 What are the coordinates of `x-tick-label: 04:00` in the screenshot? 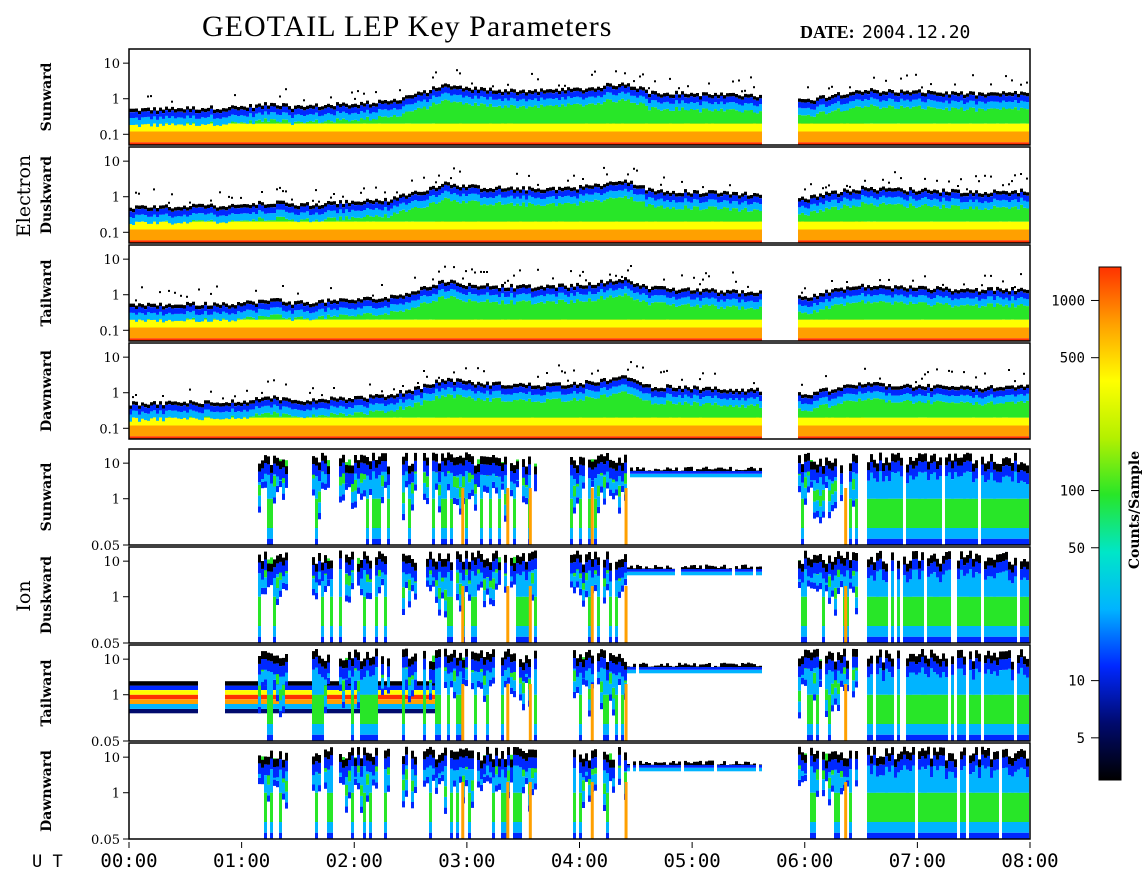 It's located at (579, 861).